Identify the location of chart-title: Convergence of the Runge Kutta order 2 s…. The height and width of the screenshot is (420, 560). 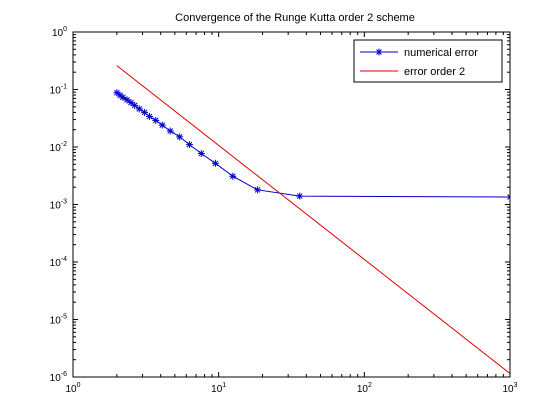
(295, 18).